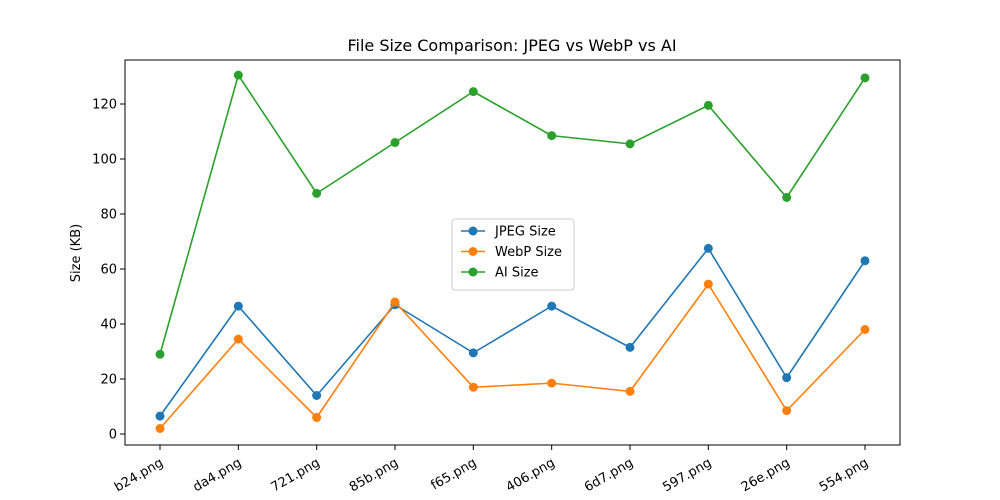 The width and height of the screenshot is (1000, 500). Describe the element at coordinates (528, 252) in the screenshot. I see `legend-label: WebP Size` at that location.